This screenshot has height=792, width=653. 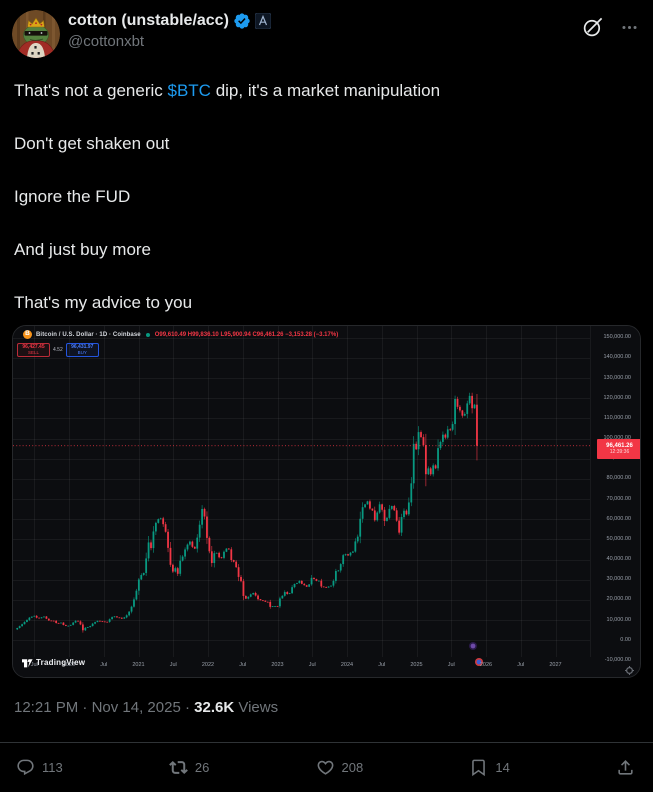 What do you see at coordinates (617, 357) in the screenshot?
I see `price-axis-tick: 140,000.00` at bounding box center [617, 357].